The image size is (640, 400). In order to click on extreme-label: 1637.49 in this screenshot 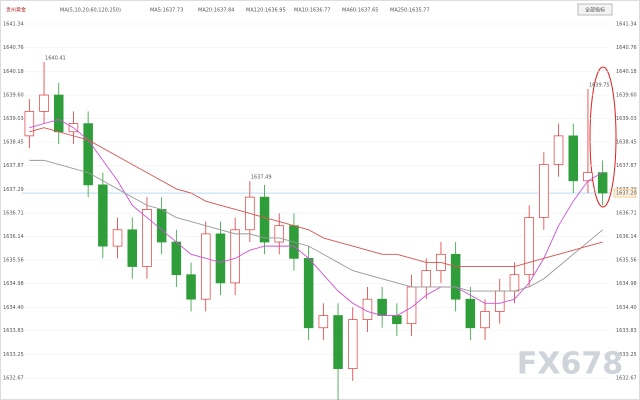, I will do `click(261, 178)`.